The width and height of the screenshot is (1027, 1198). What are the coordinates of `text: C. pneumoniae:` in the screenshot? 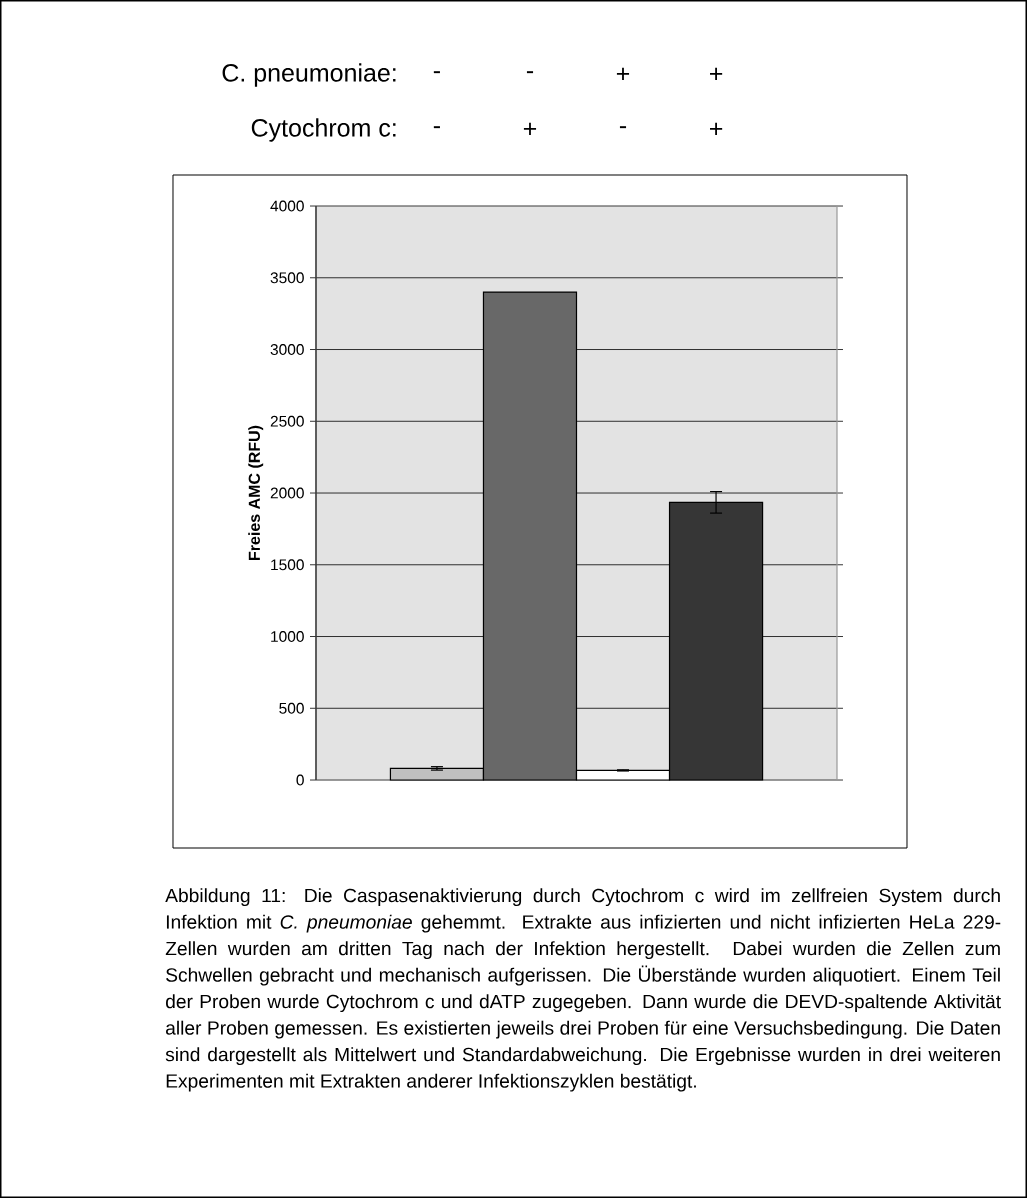 It's located at (309, 75).